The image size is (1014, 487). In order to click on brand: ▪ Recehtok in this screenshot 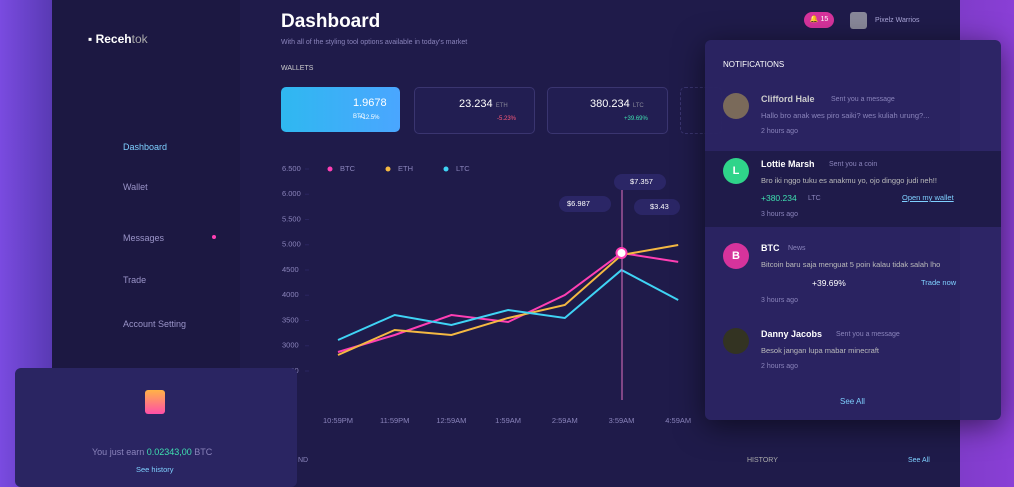, I will do `click(118, 39)`.